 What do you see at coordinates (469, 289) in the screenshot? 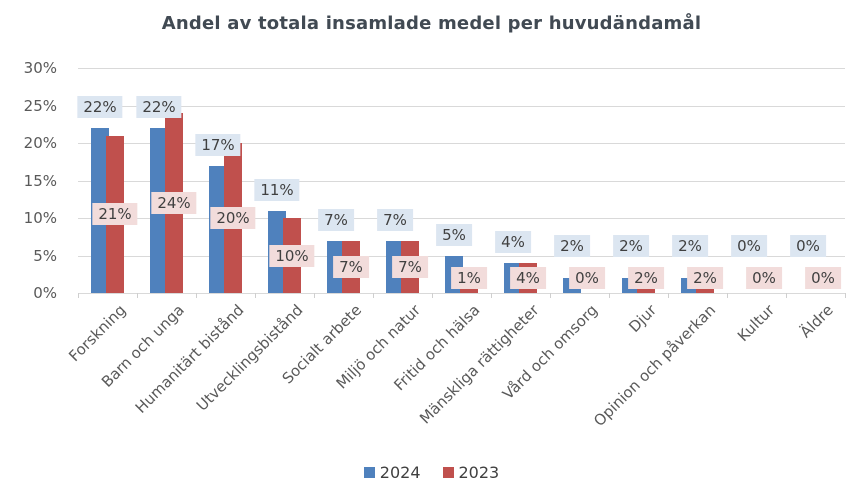
I see `bar-2023` at bounding box center [469, 289].